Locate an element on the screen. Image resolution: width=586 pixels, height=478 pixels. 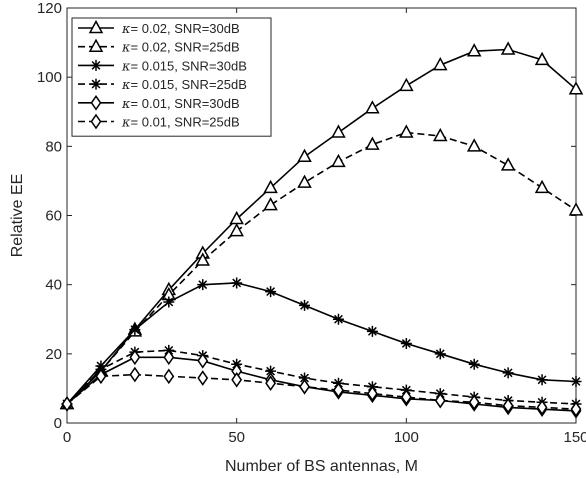
legend-entry: κ= 0.02, SNR=25dB is located at coordinates (159, 47).